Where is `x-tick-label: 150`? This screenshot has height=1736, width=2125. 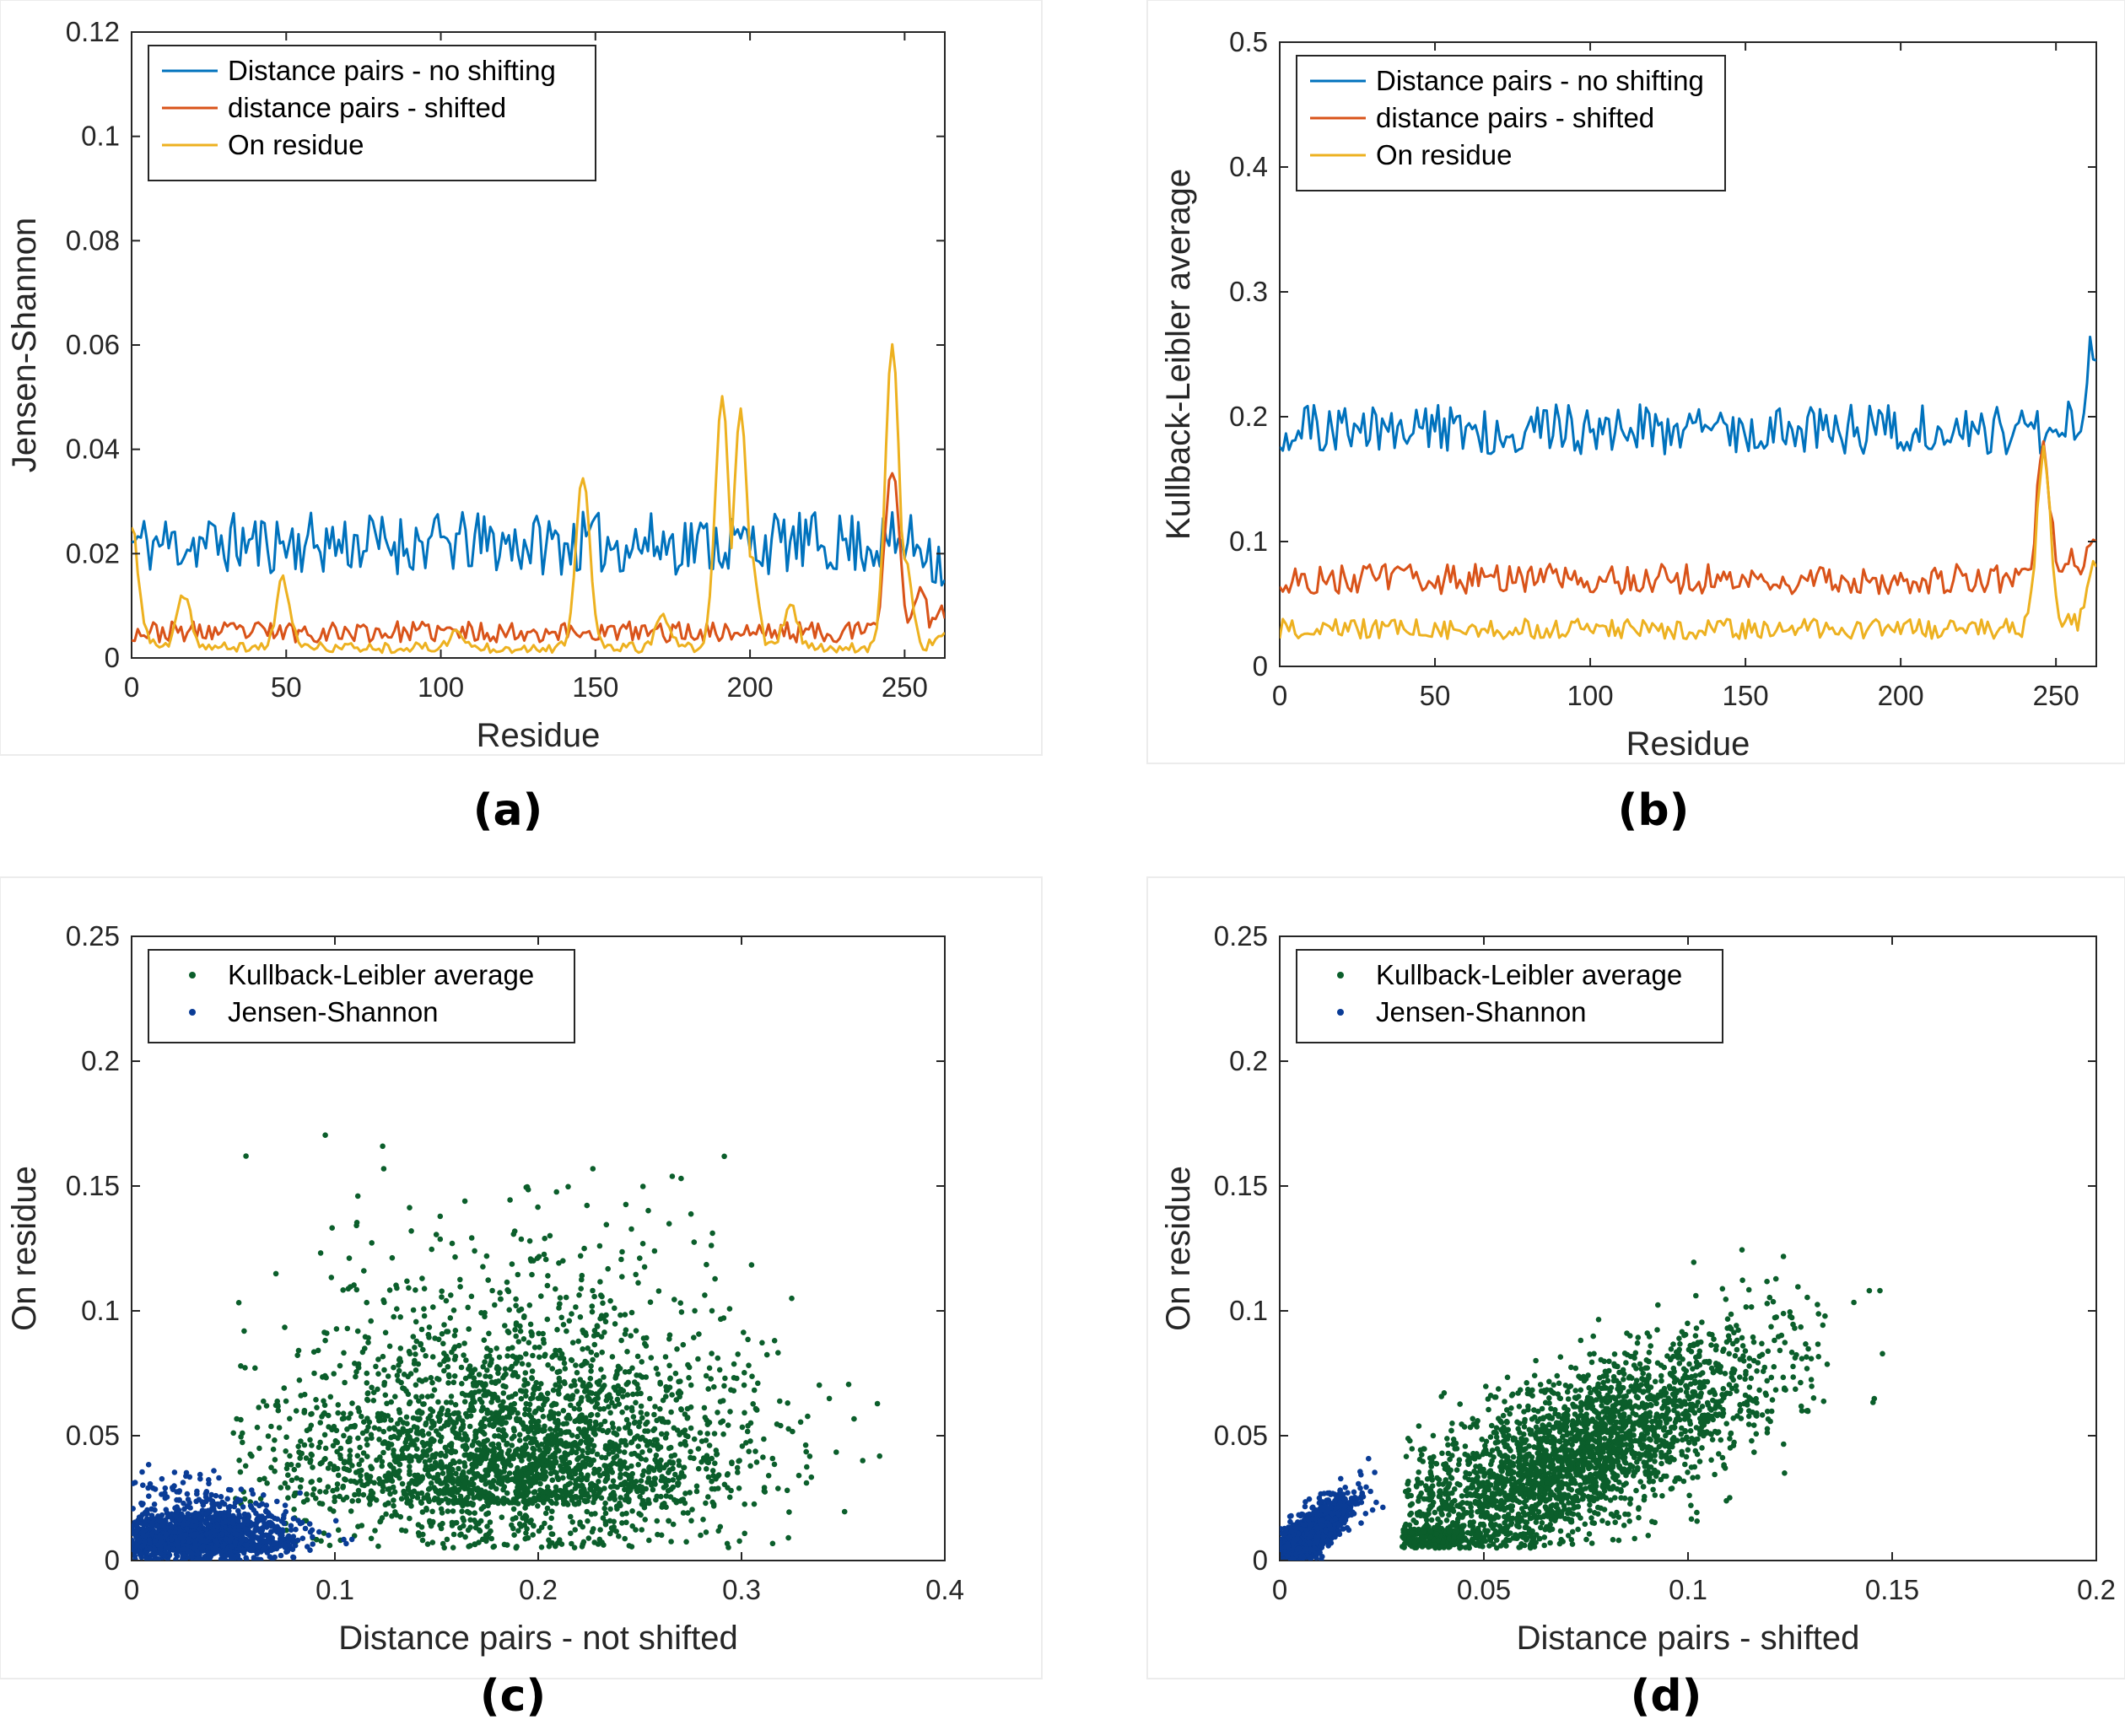 x-tick-label: 150 is located at coordinates (1746, 695).